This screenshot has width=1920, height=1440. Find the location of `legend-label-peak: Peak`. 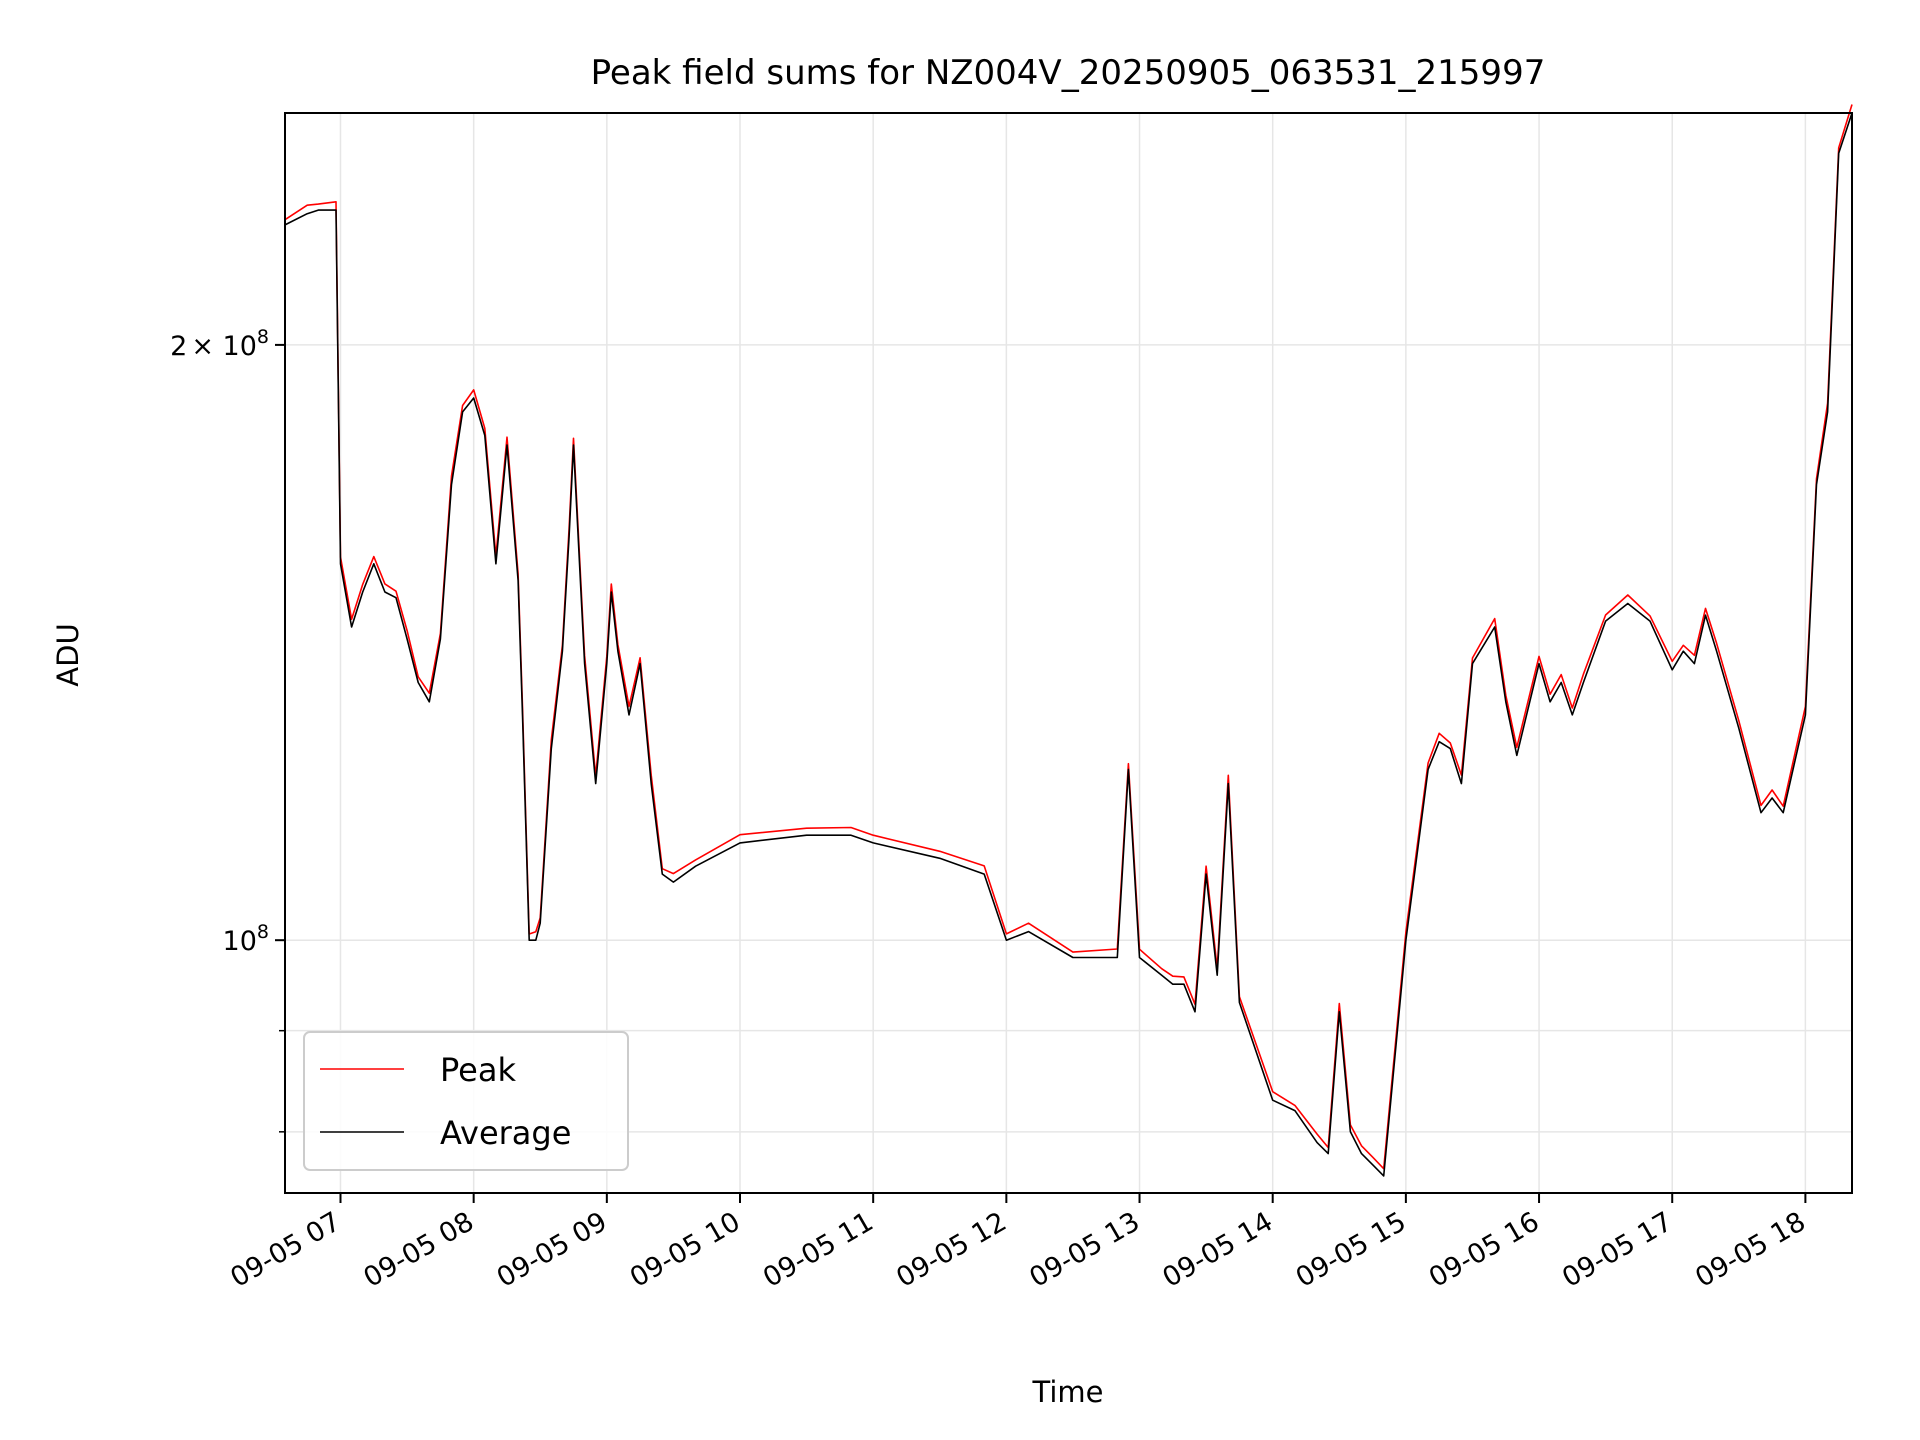

legend-label-peak: Peak is located at coordinates (478, 1070).